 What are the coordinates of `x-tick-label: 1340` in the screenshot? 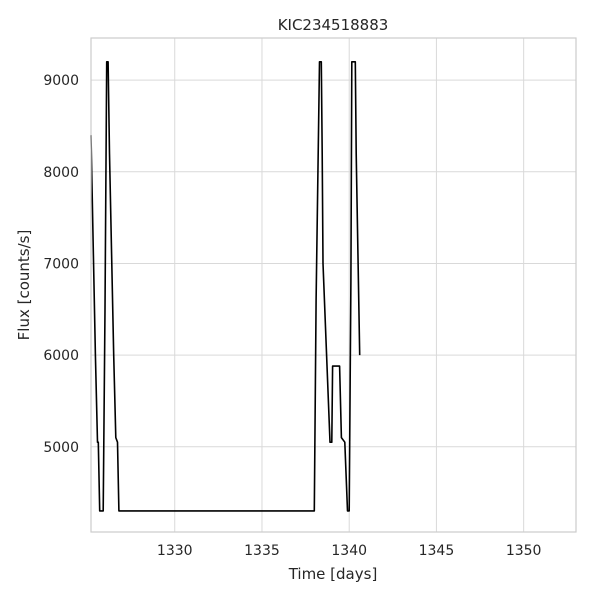 It's located at (349, 551).